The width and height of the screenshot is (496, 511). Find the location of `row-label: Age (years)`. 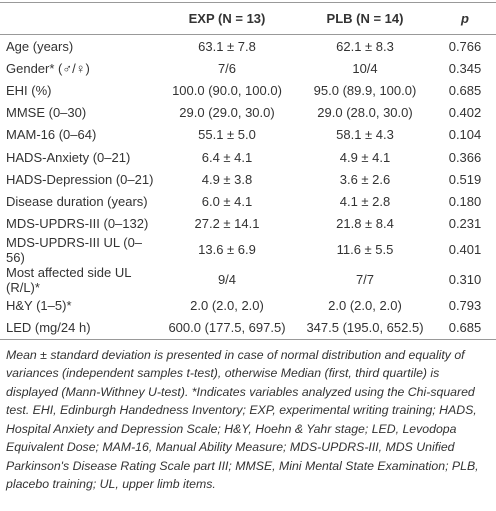

row-label: Age (years) is located at coordinates (40, 46).